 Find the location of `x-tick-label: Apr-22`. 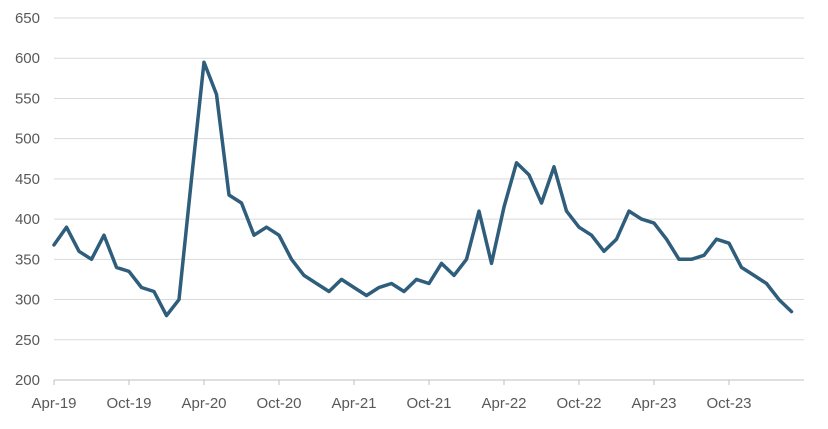

x-tick-label: Apr-22 is located at coordinates (503, 403).